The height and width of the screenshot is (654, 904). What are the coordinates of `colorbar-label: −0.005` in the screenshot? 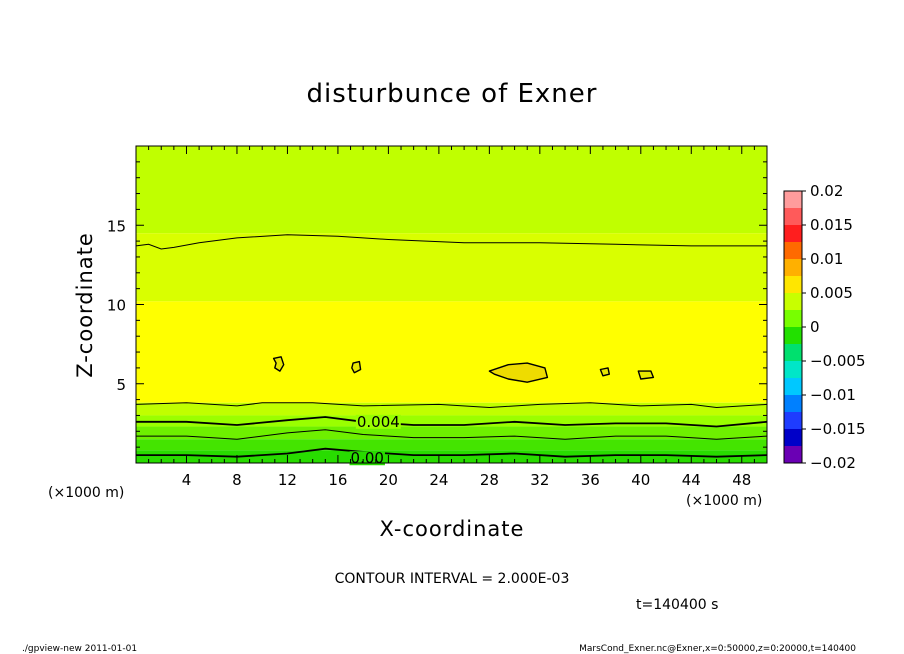 It's located at (838, 361).